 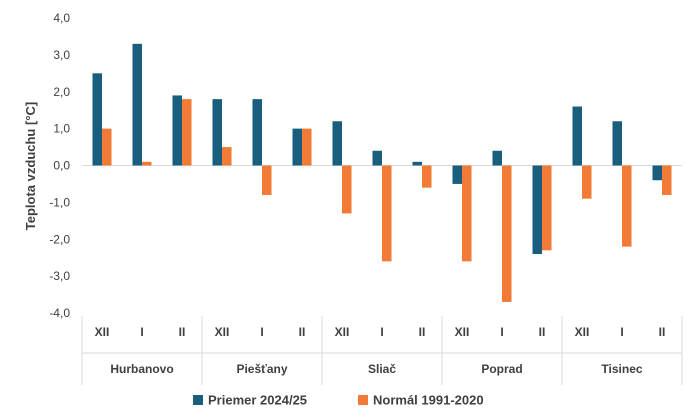 What do you see at coordinates (198, 400) in the screenshot?
I see `legend-swatch-priemer` at bounding box center [198, 400].